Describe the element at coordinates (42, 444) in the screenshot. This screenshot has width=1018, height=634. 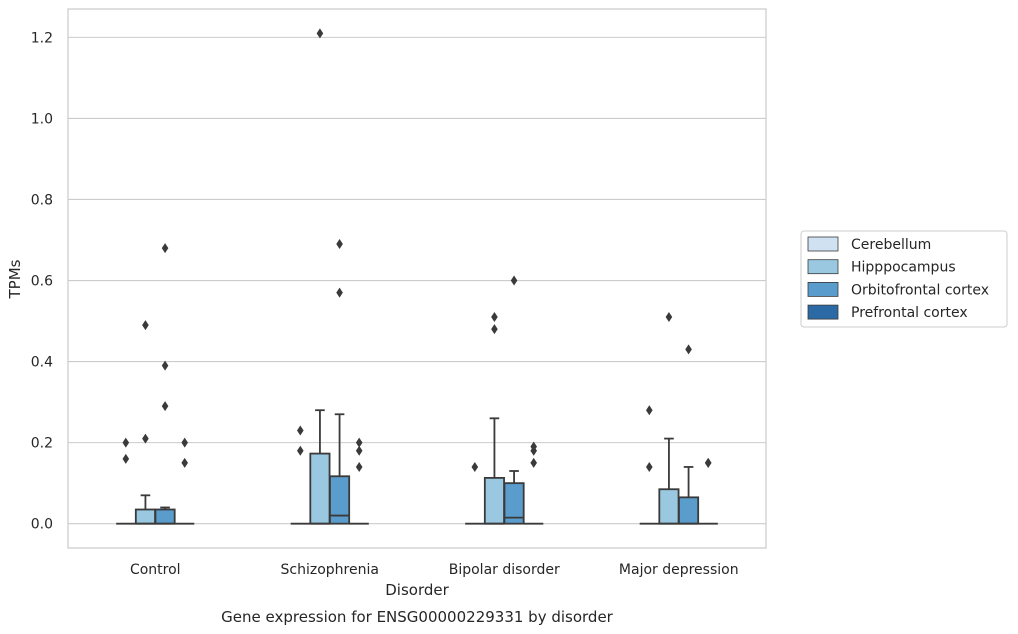
I see `y-tick-label: 0.2` at that location.